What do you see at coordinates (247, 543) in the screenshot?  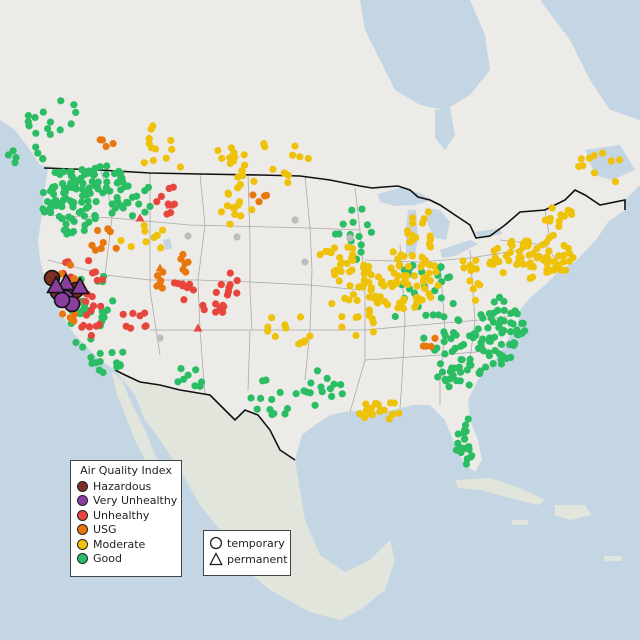 I see `legend-item-temporary: temporary` at bounding box center [247, 543].